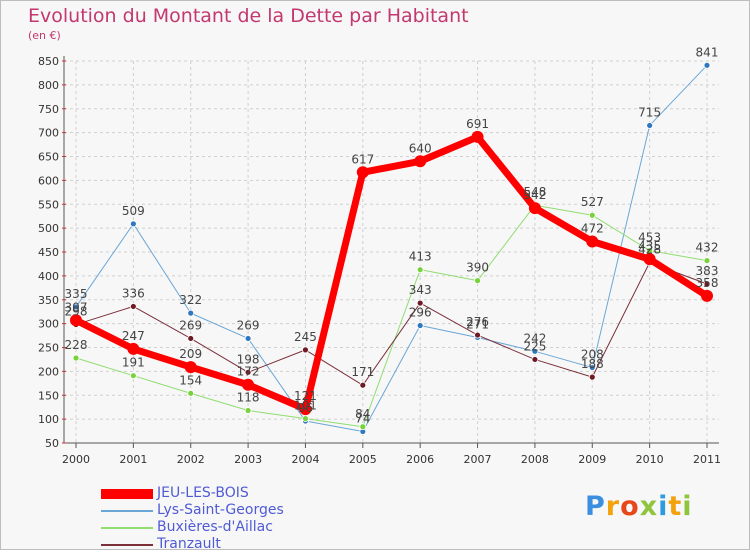  What do you see at coordinates (76, 294) in the screenshot?
I see `data-label: 335` at bounding box center [76, 294].